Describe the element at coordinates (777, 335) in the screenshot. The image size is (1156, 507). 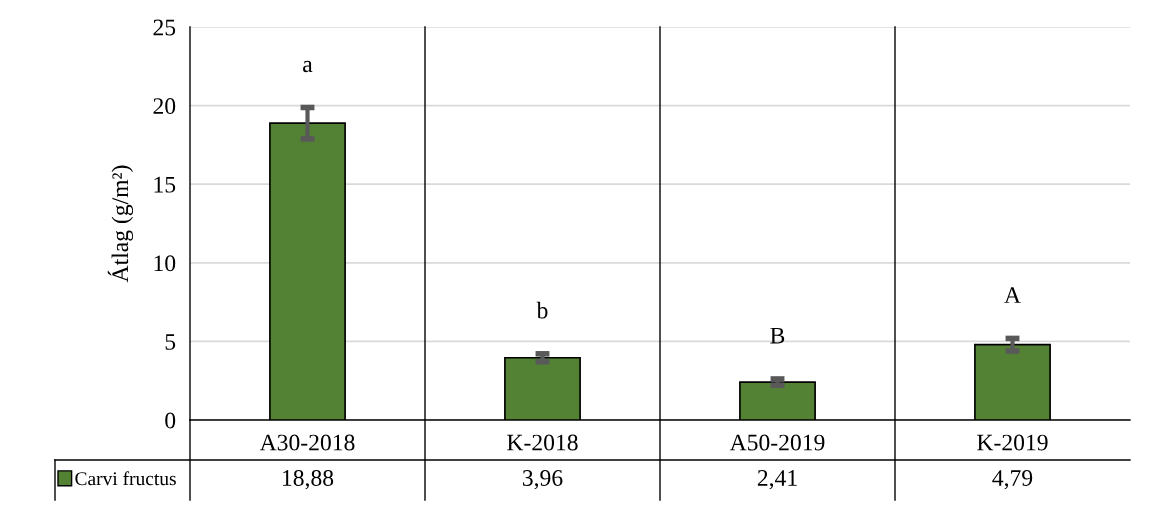
I see `annotation: B` at that location.